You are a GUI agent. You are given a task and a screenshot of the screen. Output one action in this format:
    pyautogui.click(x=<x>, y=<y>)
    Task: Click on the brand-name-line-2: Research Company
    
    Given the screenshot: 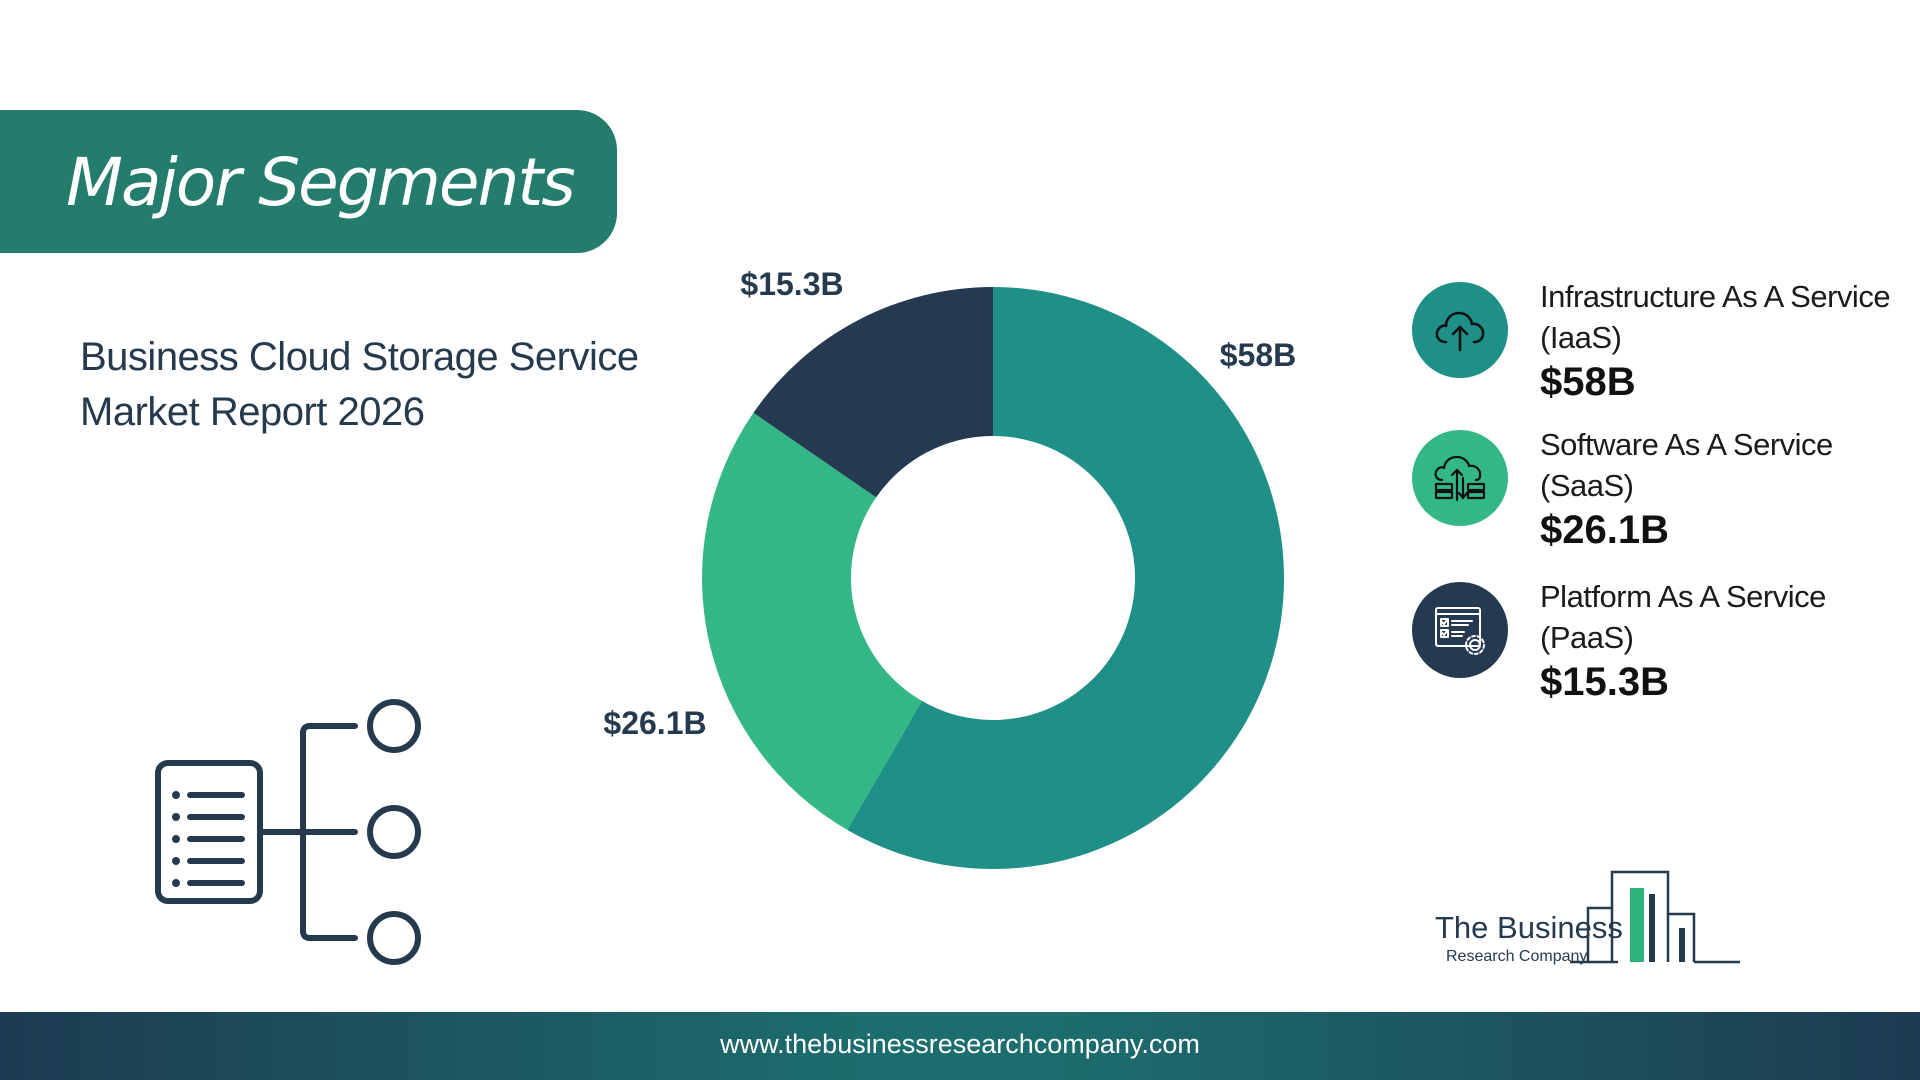 What is the action you would take?
    pyautogui.click(x=1517, y=956)
    